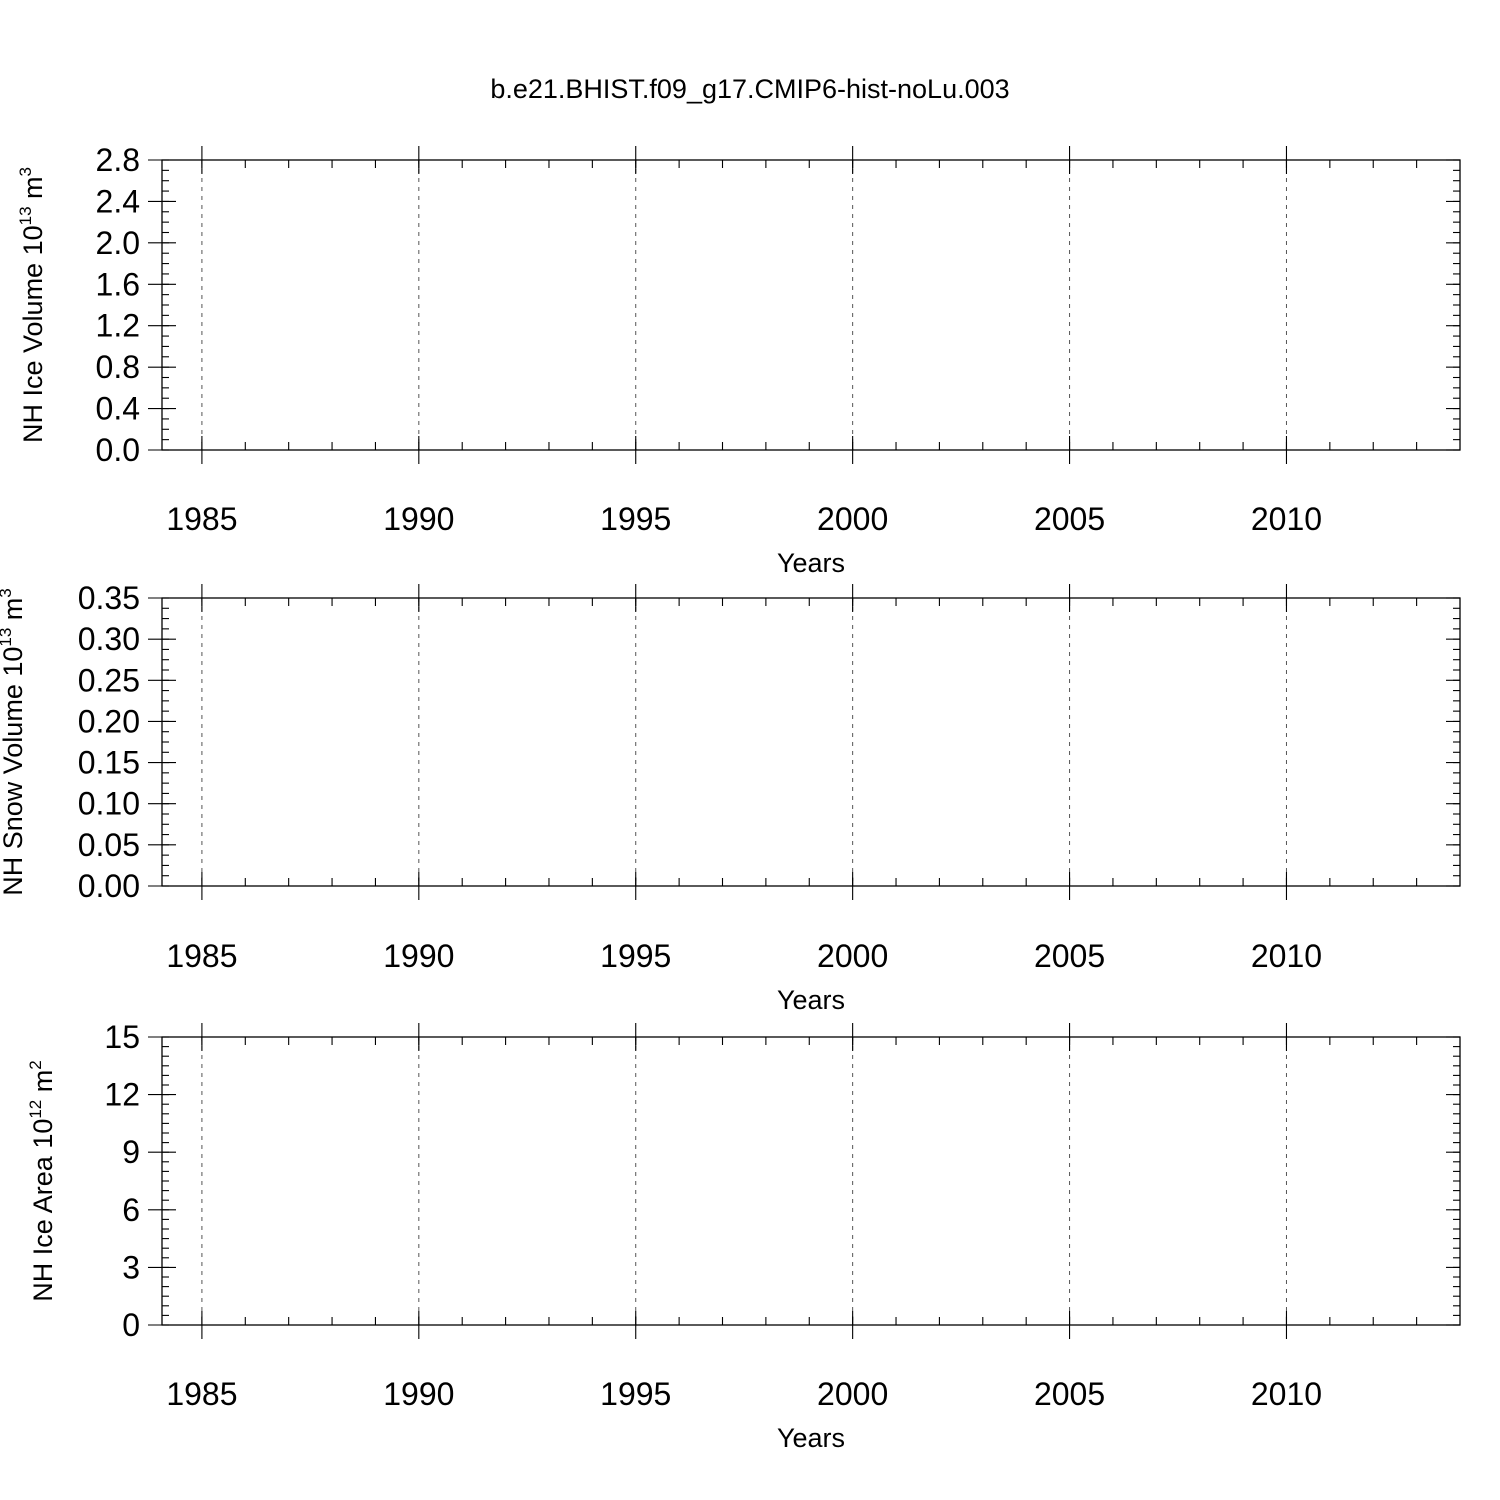 Image resolution: width=1500 pixels, height=1500 pixels. Describe the element at coordinates (118, 367) in the screenshot. I see `y-tick-label: 0.8` at that location.